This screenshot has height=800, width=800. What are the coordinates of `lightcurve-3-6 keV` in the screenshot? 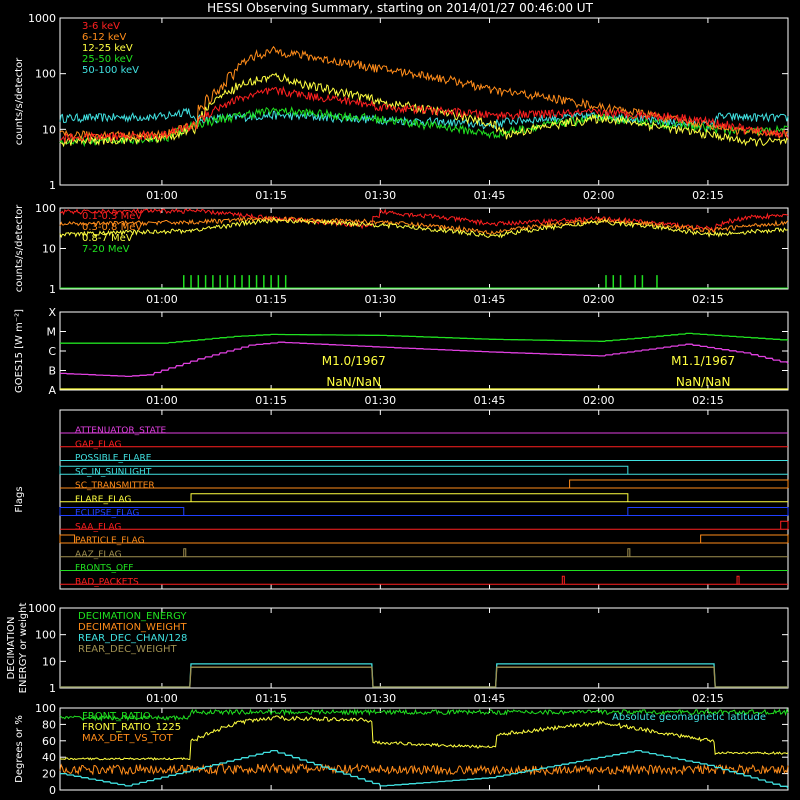 It's located at (424, 114).